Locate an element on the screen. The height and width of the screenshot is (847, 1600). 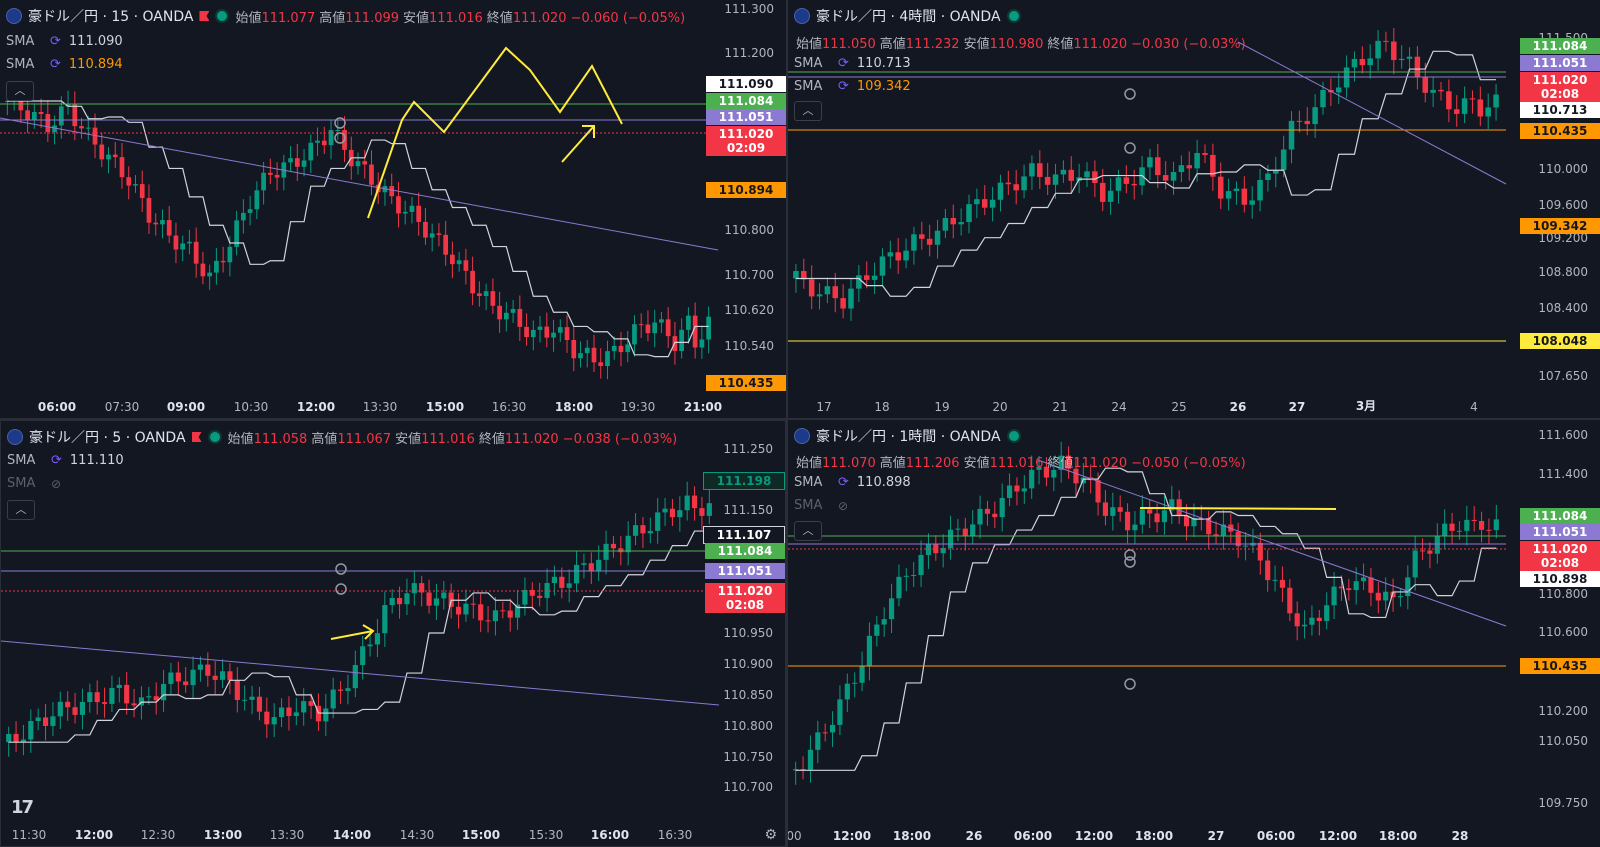
symbol-title: 豪ドル／円 · 1時間 · OANDA is located at coordinates (908, 437).